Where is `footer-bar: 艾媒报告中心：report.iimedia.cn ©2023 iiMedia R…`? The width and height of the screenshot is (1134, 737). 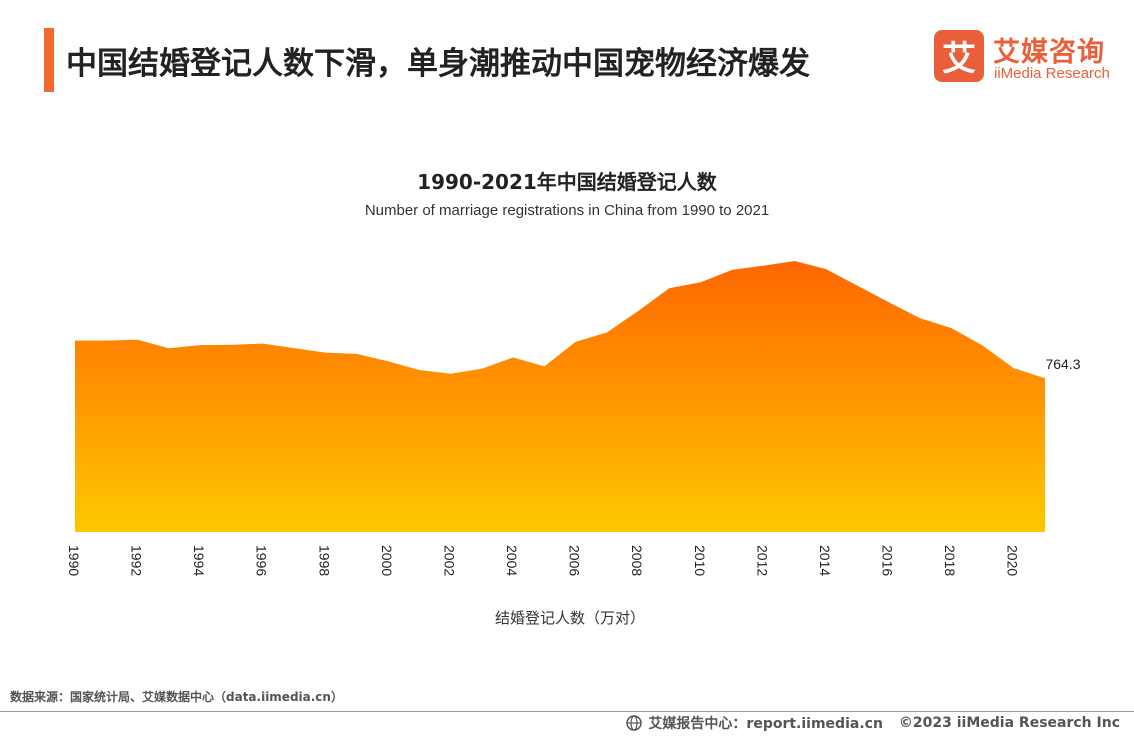 footer-bar: 艾媒报告中心：report.iimedia.cn ©2023 iiMedia R… is located at coordinates (873, 723).